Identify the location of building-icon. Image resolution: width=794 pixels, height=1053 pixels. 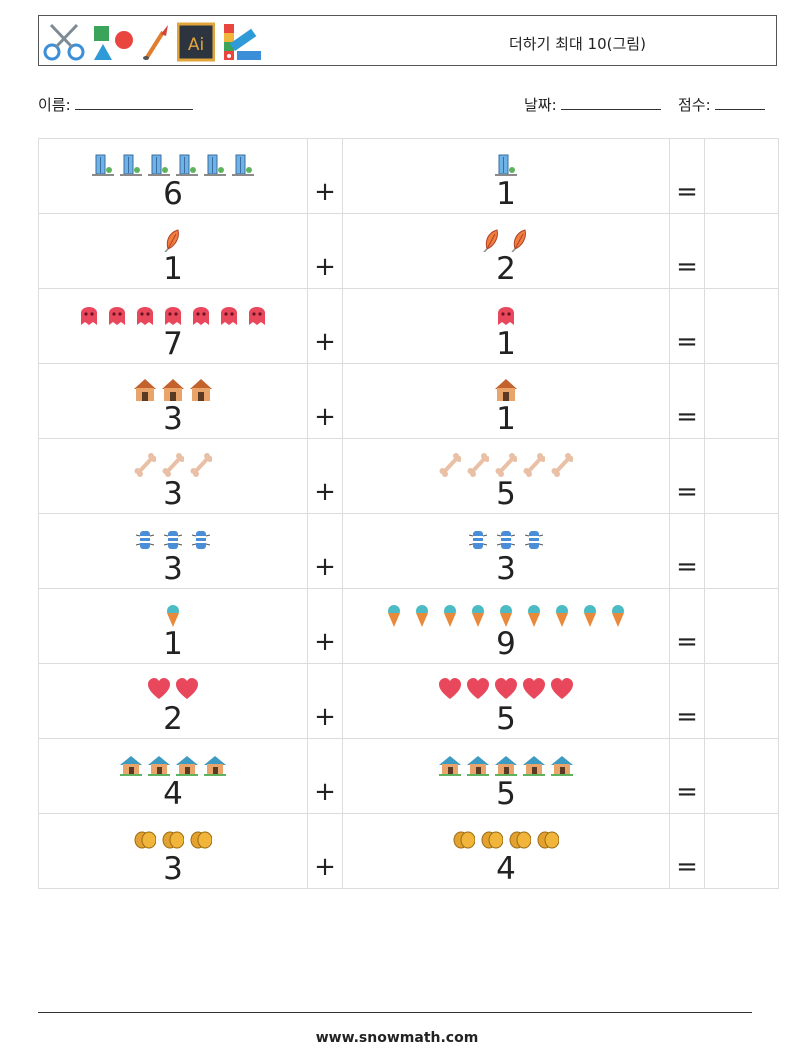
(103, 165).